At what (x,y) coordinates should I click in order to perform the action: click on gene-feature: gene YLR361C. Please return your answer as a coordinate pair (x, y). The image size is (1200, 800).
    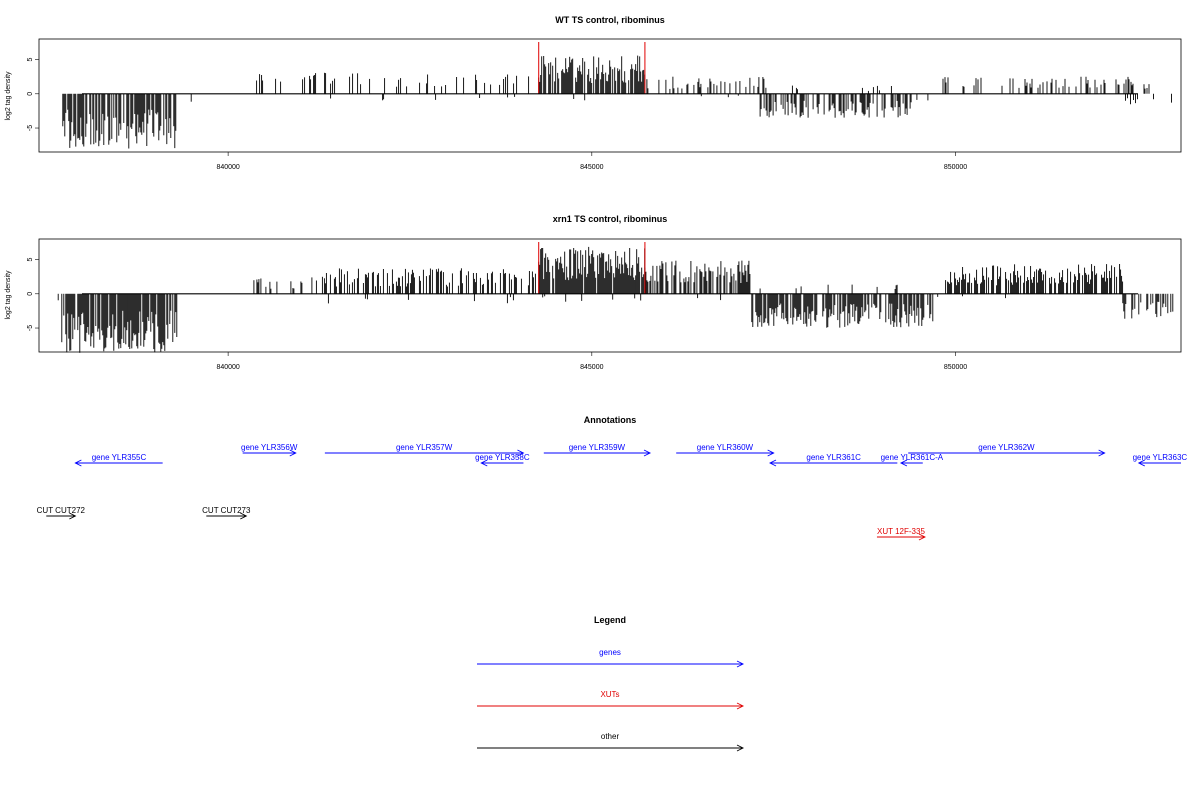
    Looking at the image, I should click on (833, 460).